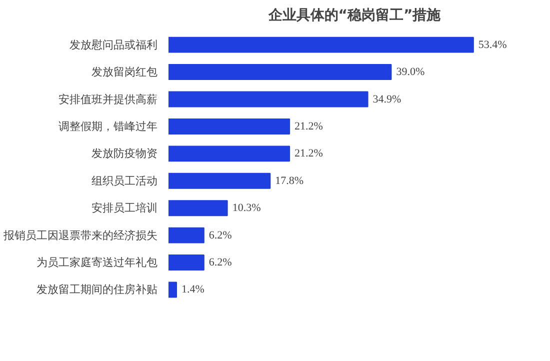  I want to click on data-label: 39.0%, so click(410, 72).